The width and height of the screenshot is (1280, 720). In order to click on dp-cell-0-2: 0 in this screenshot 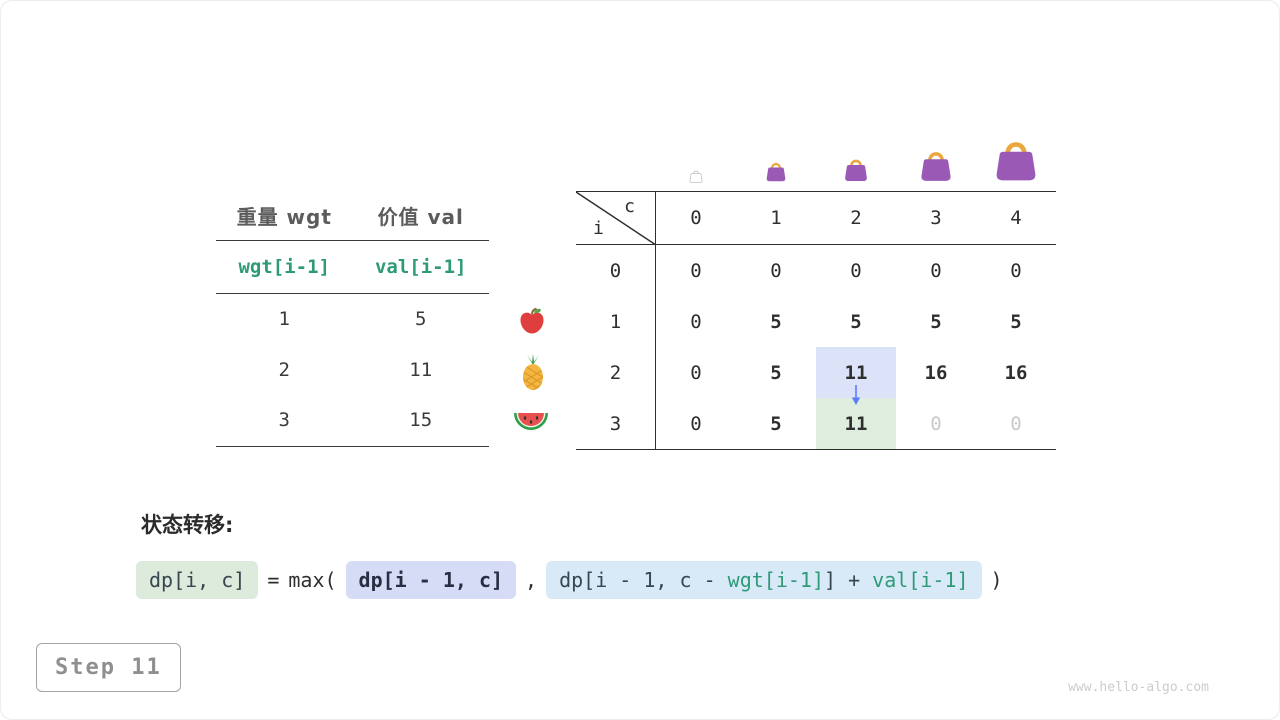, I will do `click(856, 270)`.